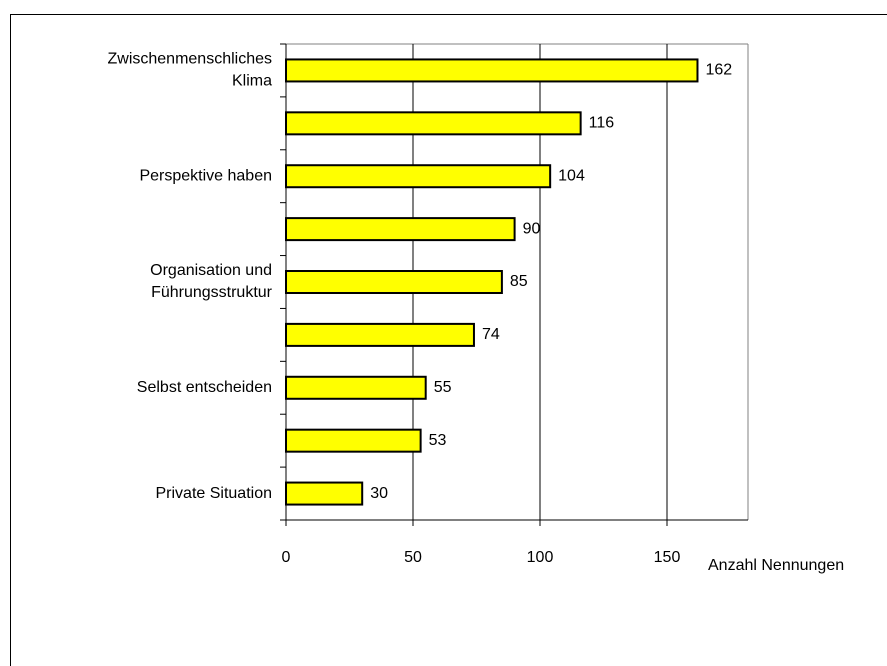 Image resolution: width=887 pixels, height=666 pixels. What do you see at coordinates (540, 557) in the screenshot?
I see `x-tick-label: 100` at bounding box center [540, 557].